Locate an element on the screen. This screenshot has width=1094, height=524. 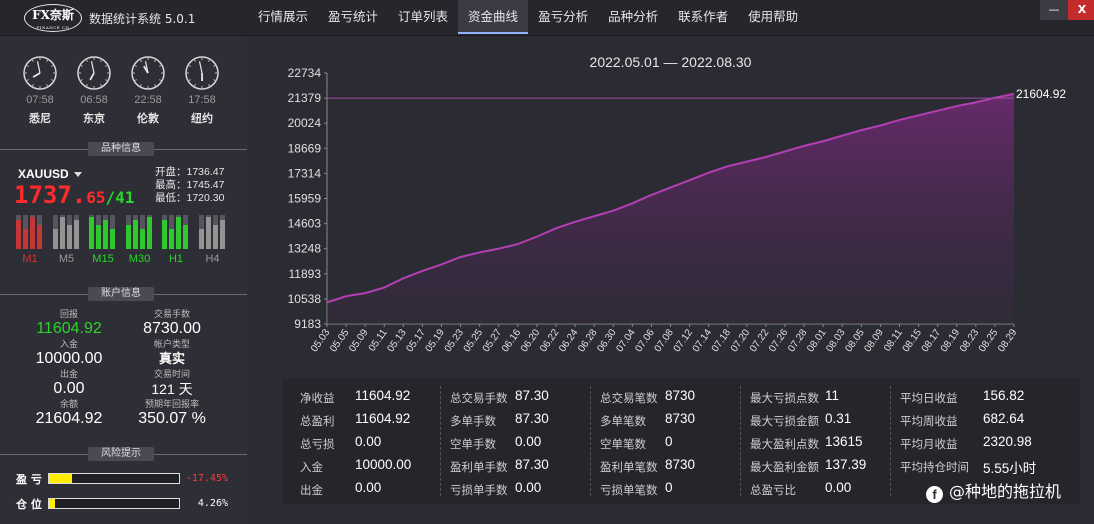
stat-value: 0 is located at coordinates (669, 487).